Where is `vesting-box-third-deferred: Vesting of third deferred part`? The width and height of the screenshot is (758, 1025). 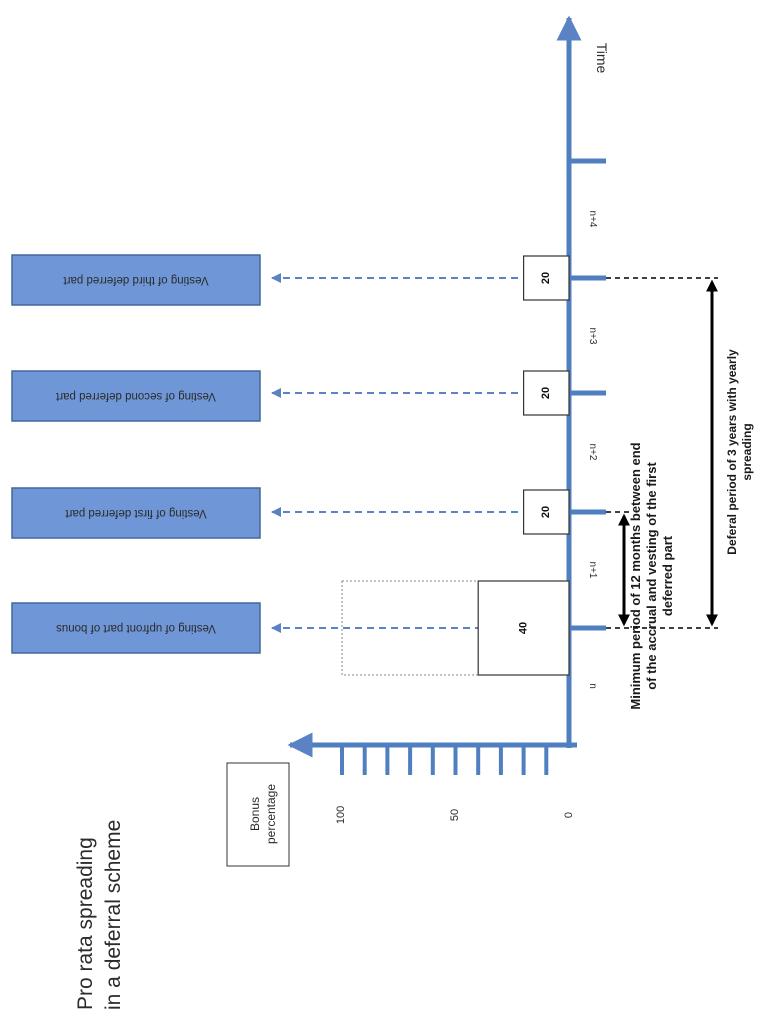
vesting-box-third-deferred: Vesting of third deferred part is located at coordinates (136, 280).